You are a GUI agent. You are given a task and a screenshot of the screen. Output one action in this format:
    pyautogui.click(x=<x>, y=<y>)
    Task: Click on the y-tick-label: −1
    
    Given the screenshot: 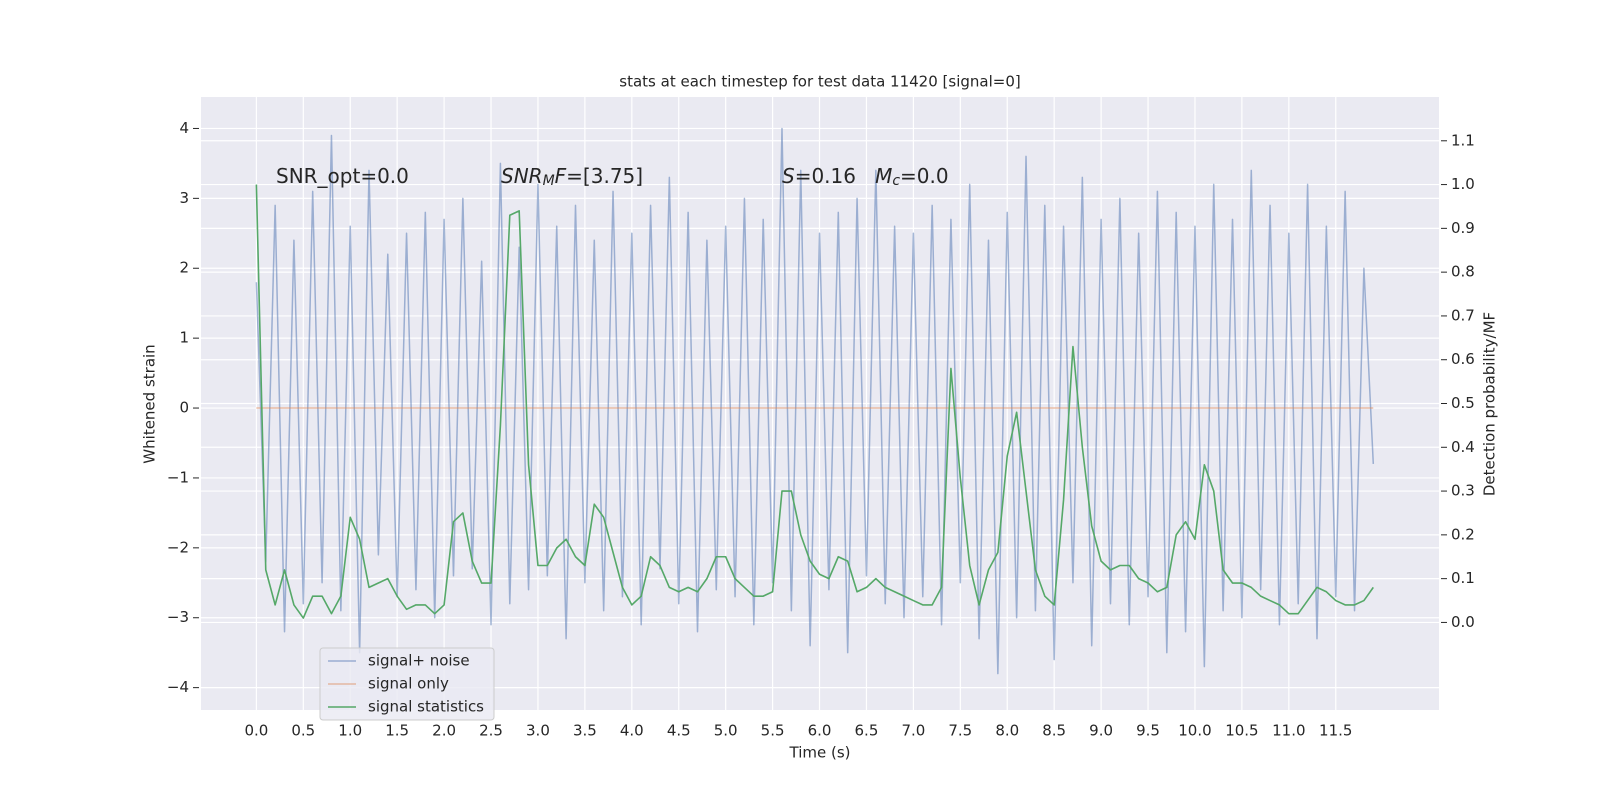 What is the action you would take?
    pyautogui.click(x=178, y=477)
    